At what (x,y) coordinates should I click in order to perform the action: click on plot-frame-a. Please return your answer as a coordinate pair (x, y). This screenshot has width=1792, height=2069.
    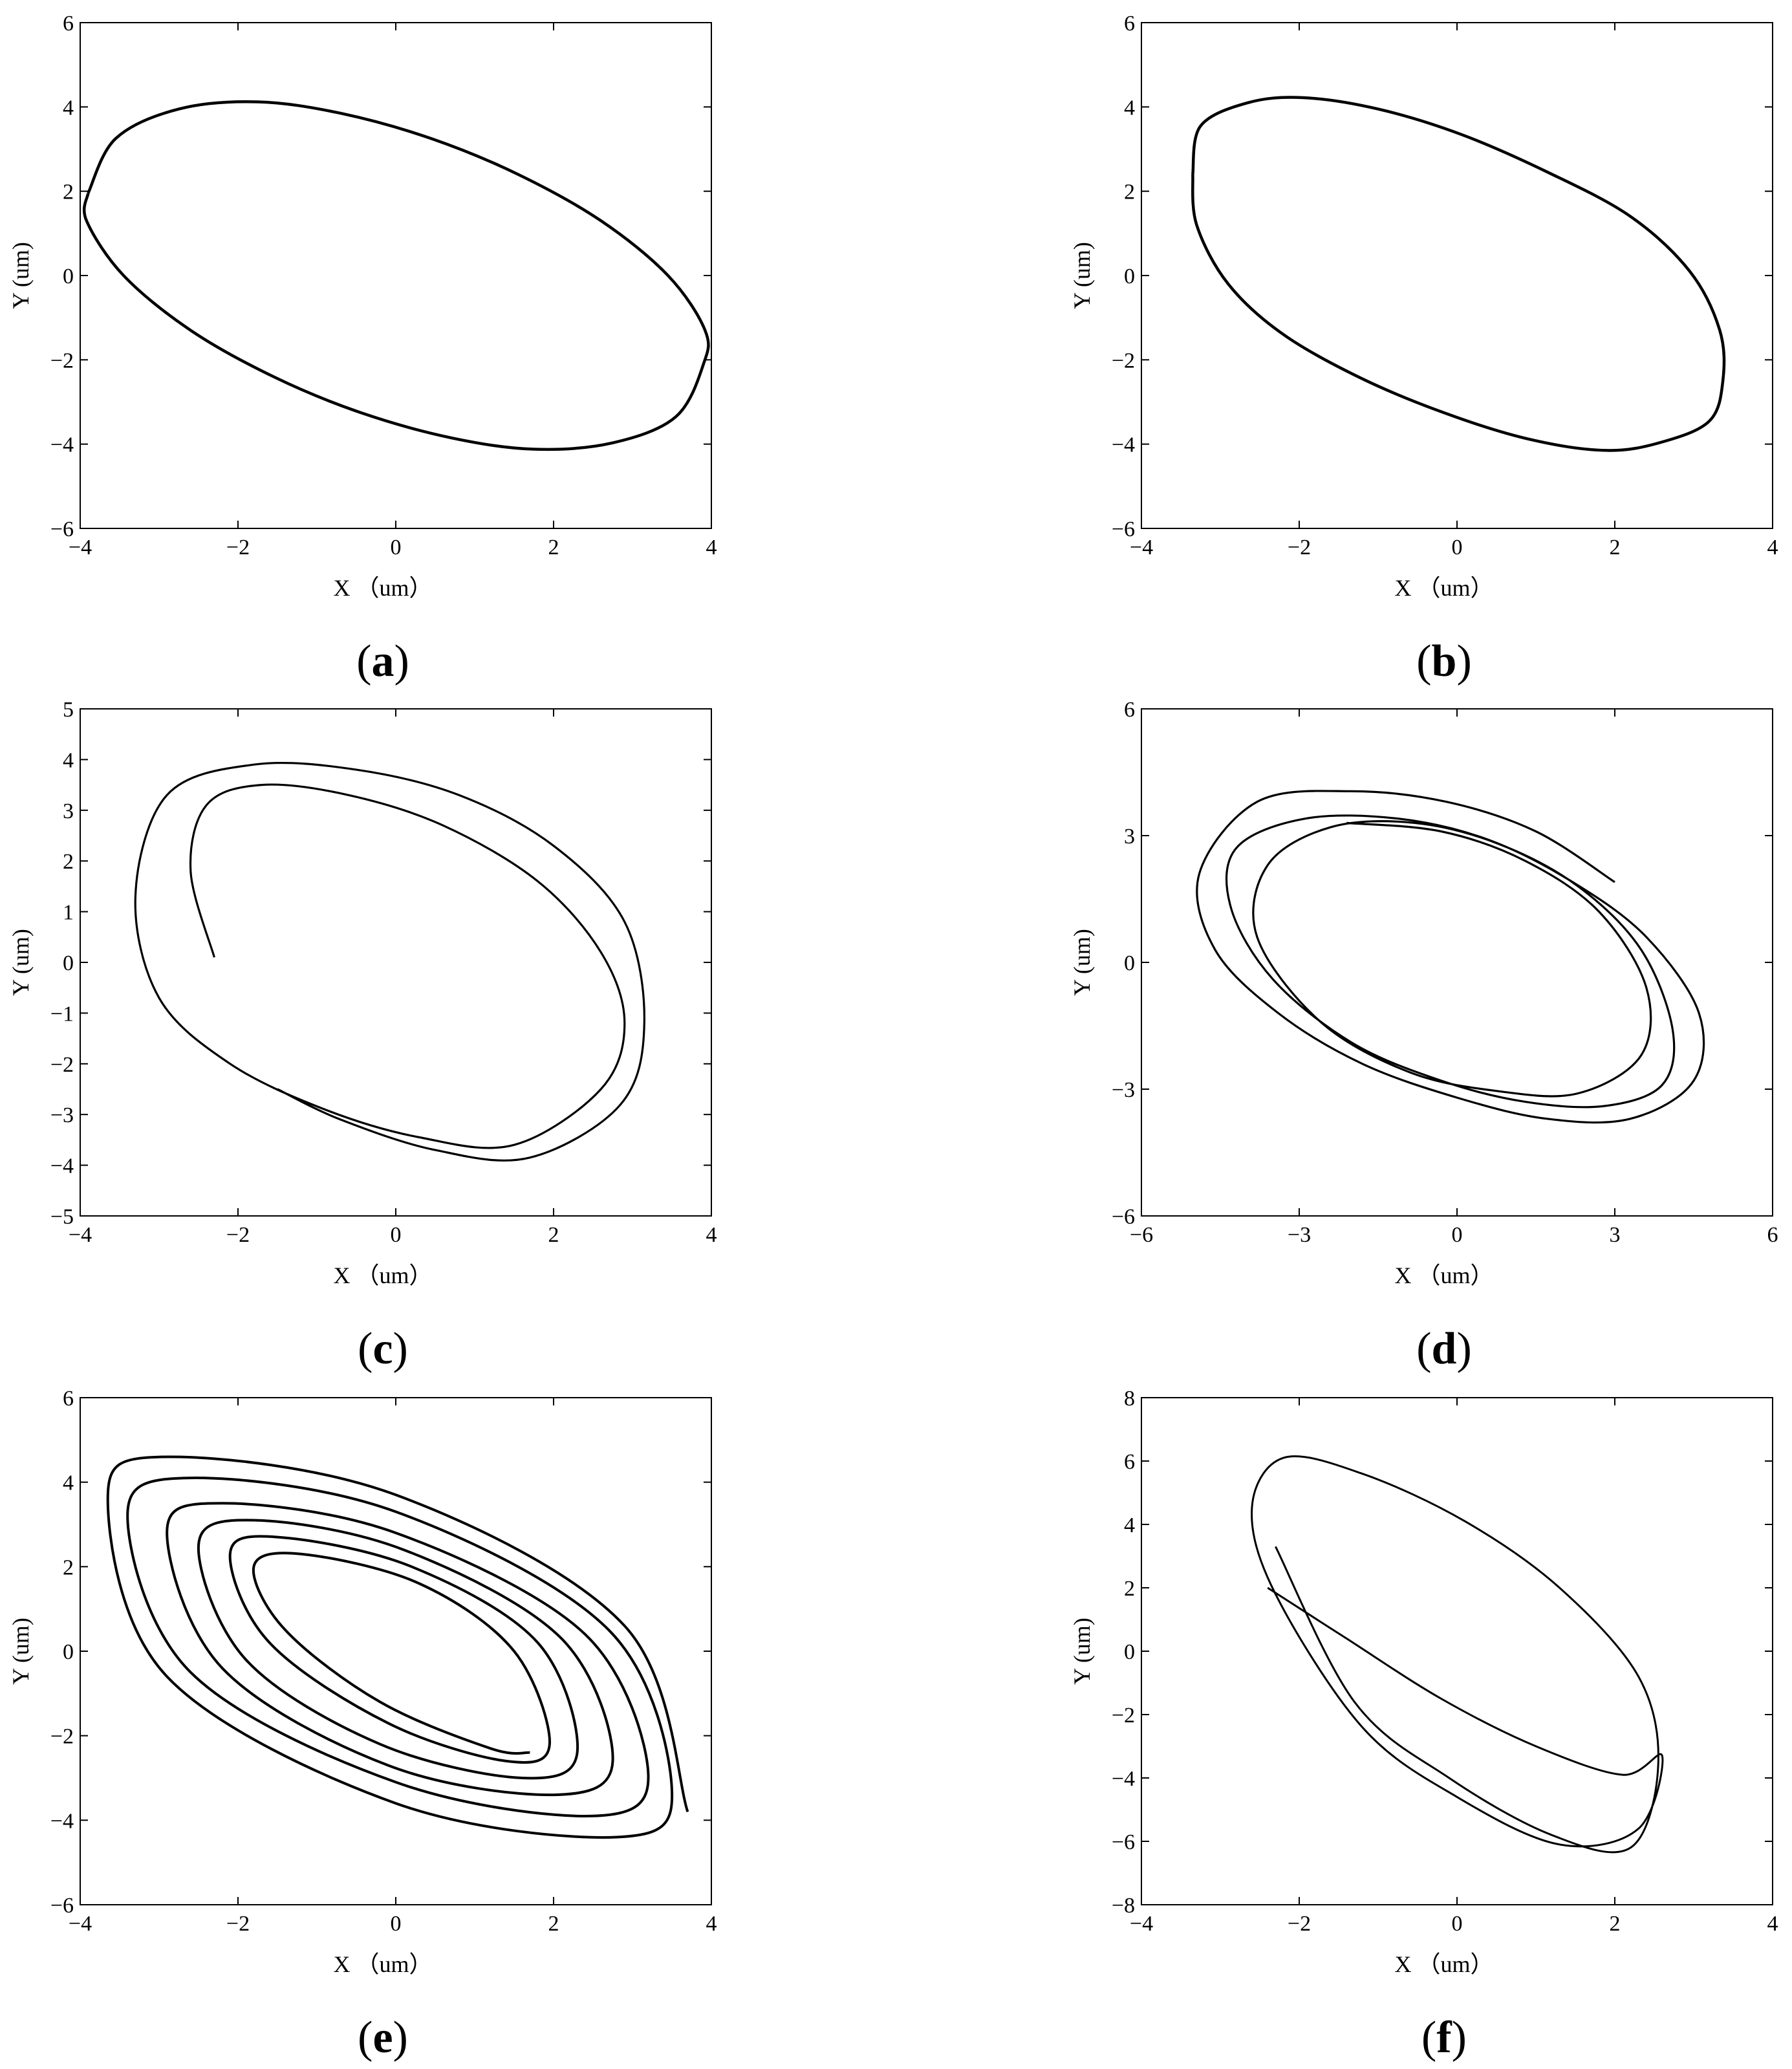
    Looking at the image, I should click on (396, 275).